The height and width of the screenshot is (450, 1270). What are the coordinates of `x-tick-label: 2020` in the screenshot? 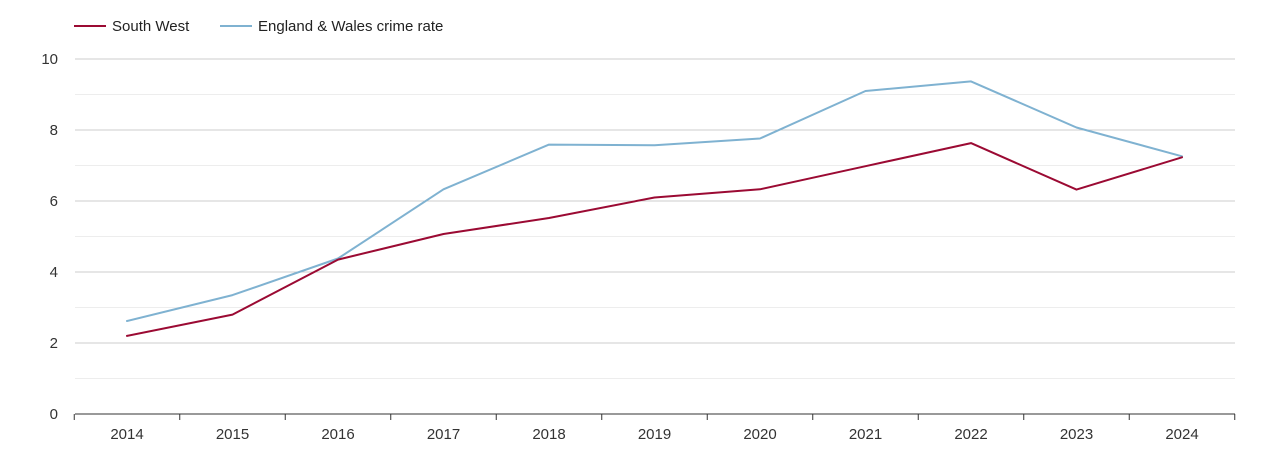 It's located at (759, 434).